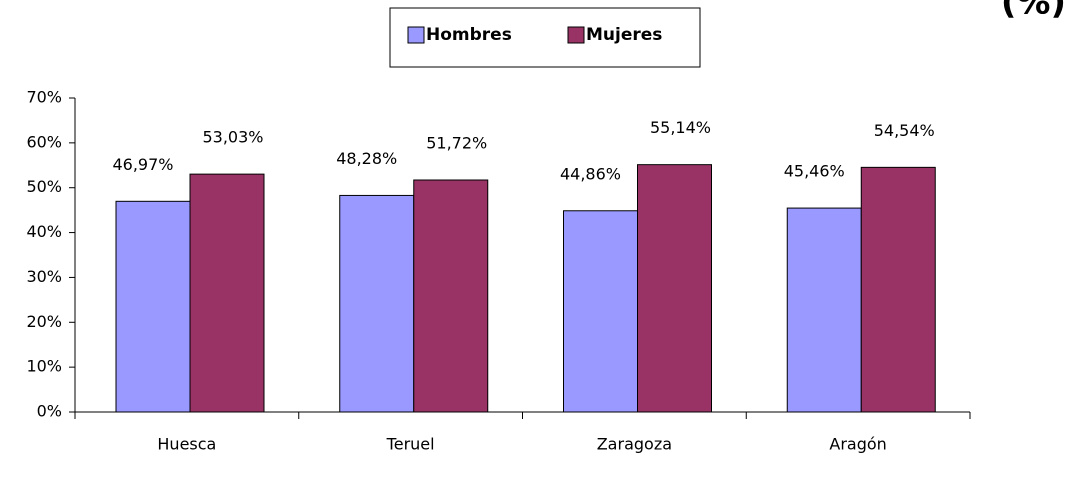  What do you see at coordinates (44, 366) in the screenshot?
I see `y-tick-label: 10%` at bounding box center [44, 366].